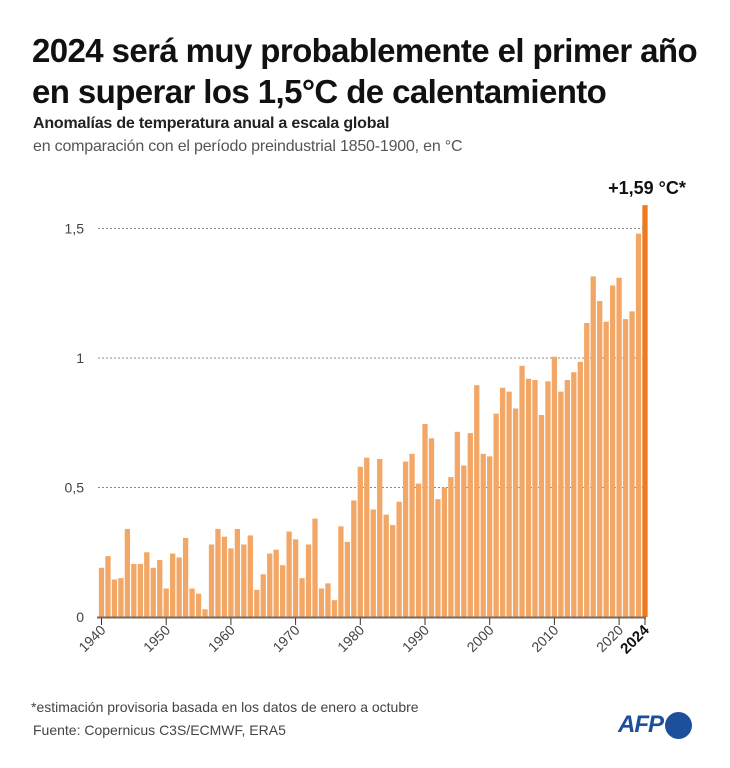 The image size is (730, 768). What do you see at coordinates (283, 591) in the screenshot?
I see `bar-1968` at bounding box center [283, 591].